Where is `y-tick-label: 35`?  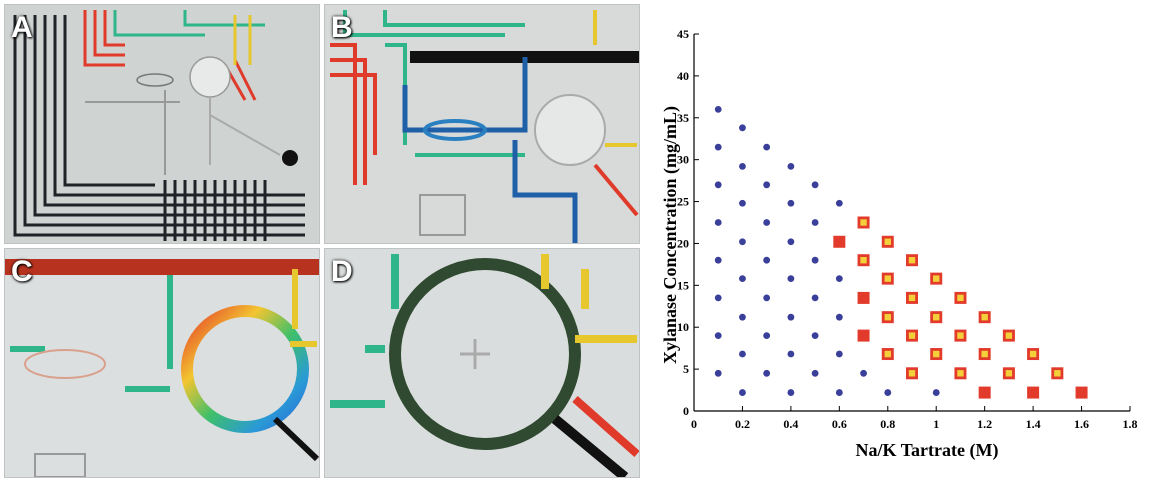 y-tick-label: 35 is located at coordinates (683, 118).